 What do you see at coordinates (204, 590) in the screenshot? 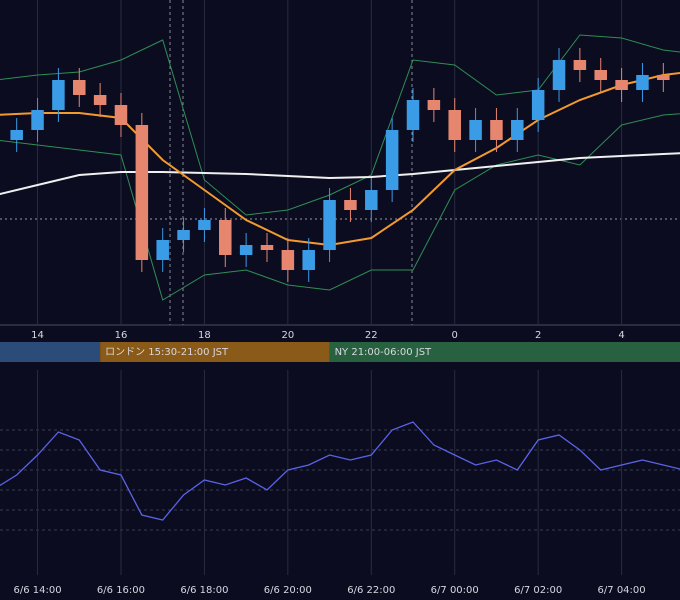
I see `x-tick-label: 6/6 18:00` at bounding box center [204, 590].